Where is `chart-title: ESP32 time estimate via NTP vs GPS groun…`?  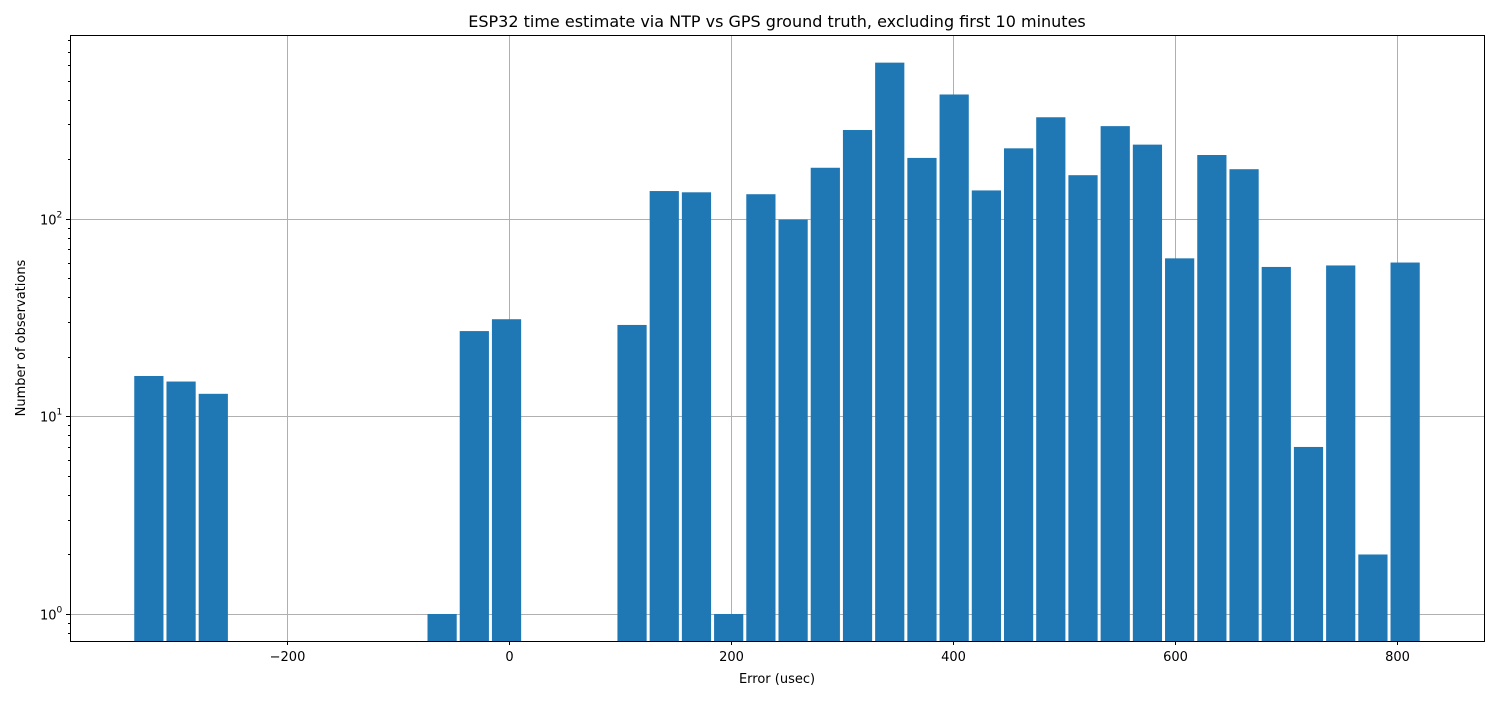
chart-title: ESP32 time estimate via NTP vs GPS groun… is located at coordinates (777, 21).